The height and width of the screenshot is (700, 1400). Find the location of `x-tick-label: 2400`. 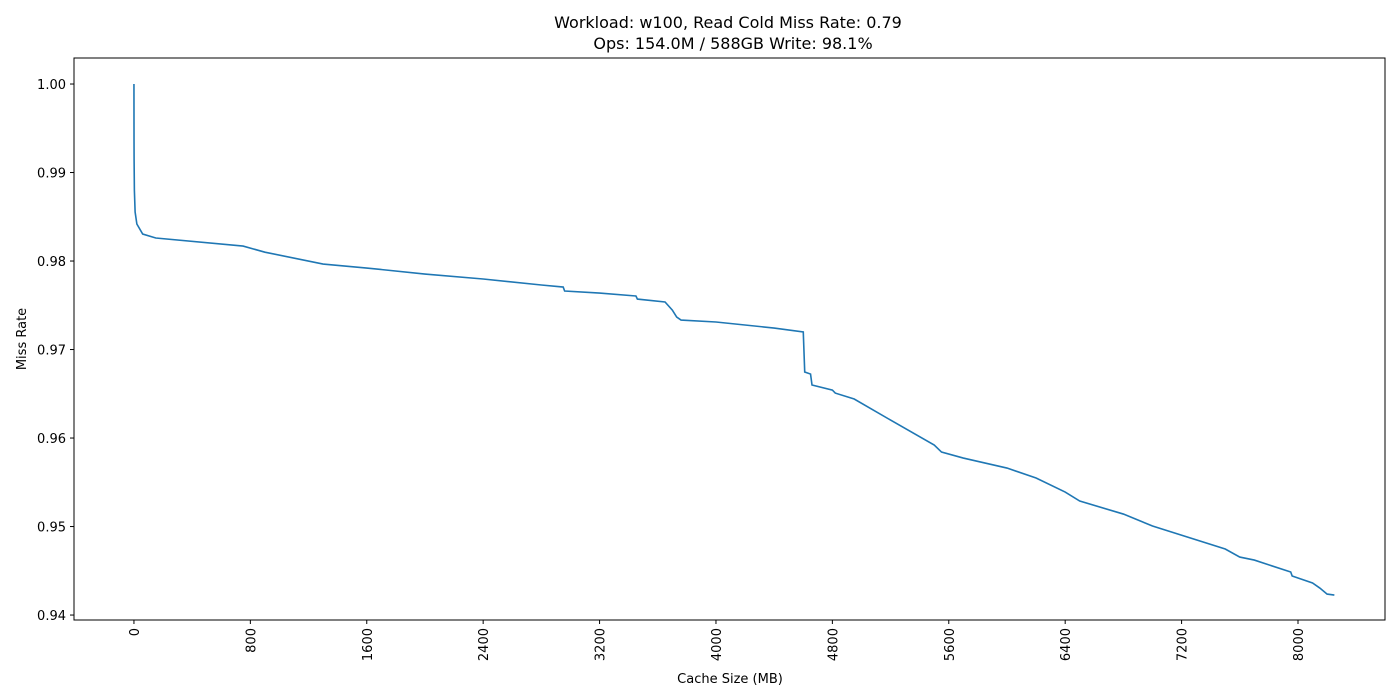

x-tick-label: 2400 is located at coordinates (484, 644).